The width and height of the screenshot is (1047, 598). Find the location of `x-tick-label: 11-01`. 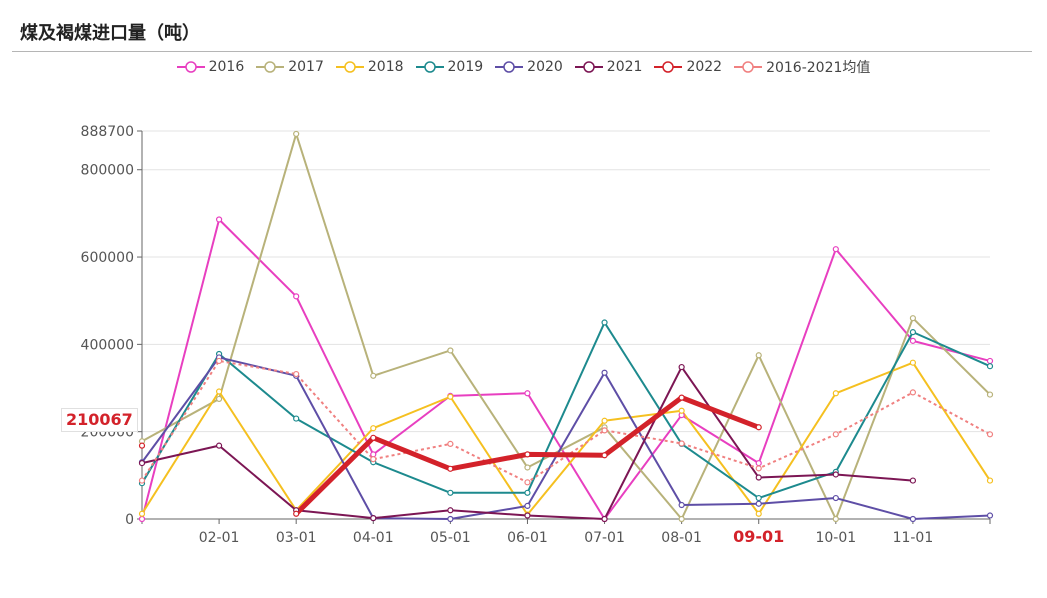

x-tick-label: 11-01 is located at coordinates (913, 538).